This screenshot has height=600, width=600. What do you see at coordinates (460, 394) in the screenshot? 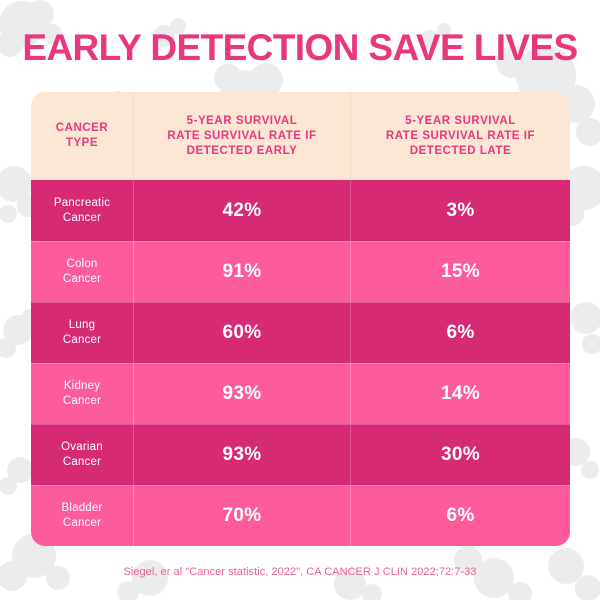
I see `cell-survival-late: 14%` at bounding box center [460, 394].